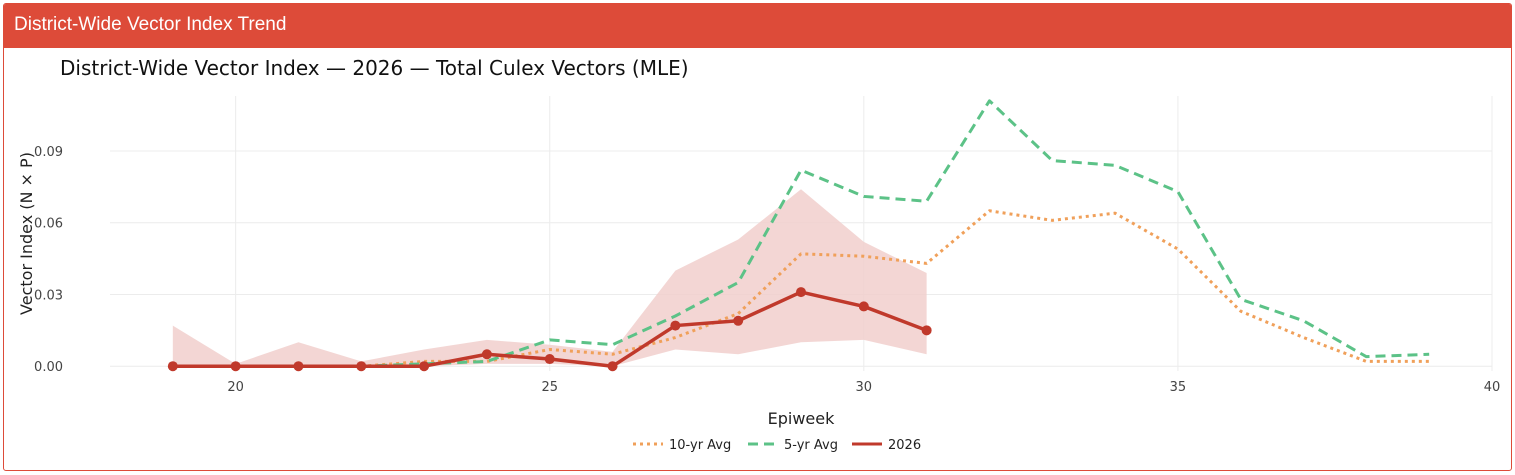  I want to click on legend-label: 2026, so click(904, 445).